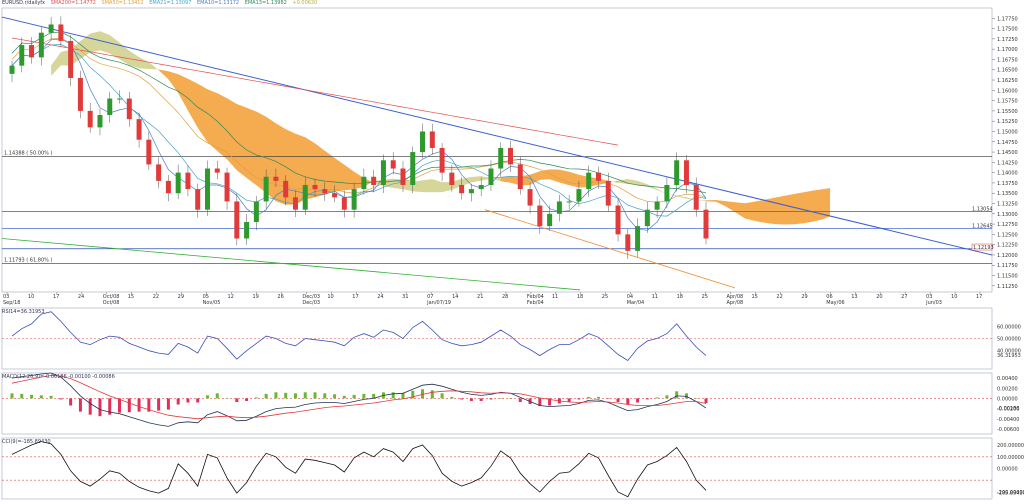  Describe the element at coordinates (255, 297) in the screenshot. I see `date-tick-label: 19` at that location.